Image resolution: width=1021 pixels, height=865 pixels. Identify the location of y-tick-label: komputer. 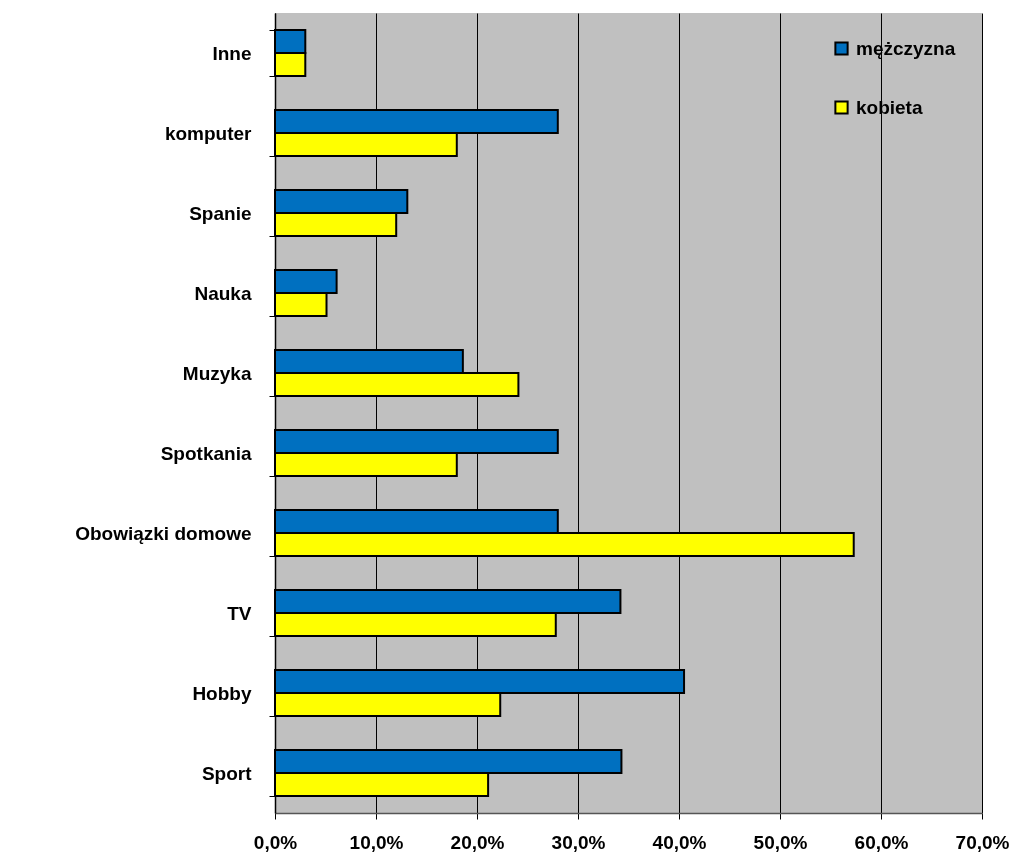
(208, 133).